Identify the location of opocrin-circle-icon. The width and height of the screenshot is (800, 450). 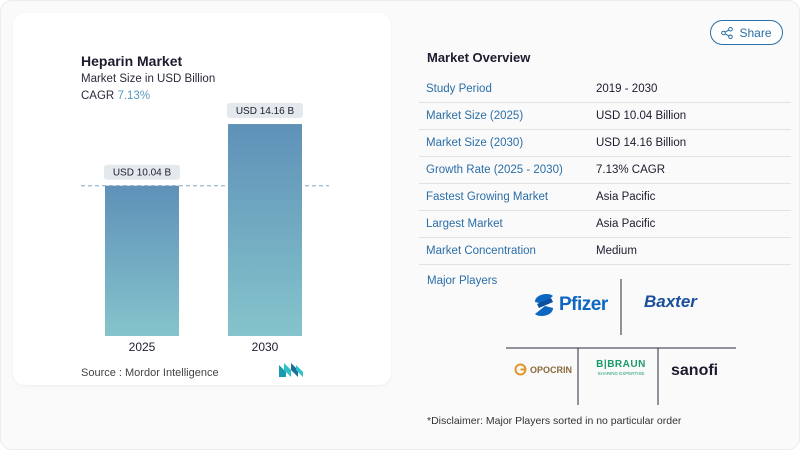
(520, 369).